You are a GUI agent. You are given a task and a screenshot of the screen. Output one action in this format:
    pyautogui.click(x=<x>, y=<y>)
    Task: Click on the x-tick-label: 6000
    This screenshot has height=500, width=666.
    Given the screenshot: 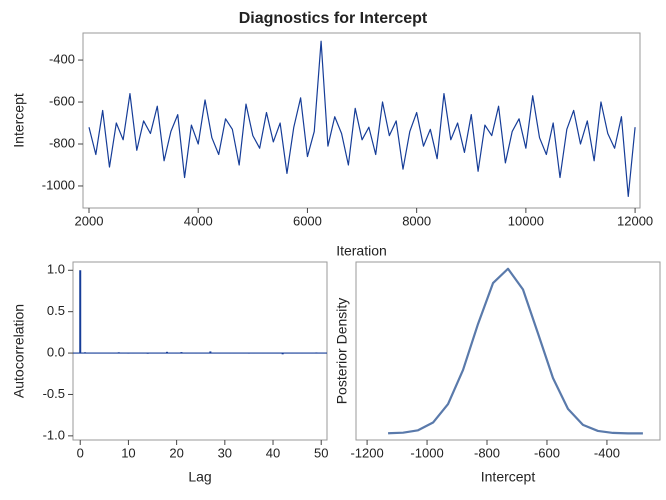 What is the action you would take?
    pyautogui.click(x=307, y=220)
    